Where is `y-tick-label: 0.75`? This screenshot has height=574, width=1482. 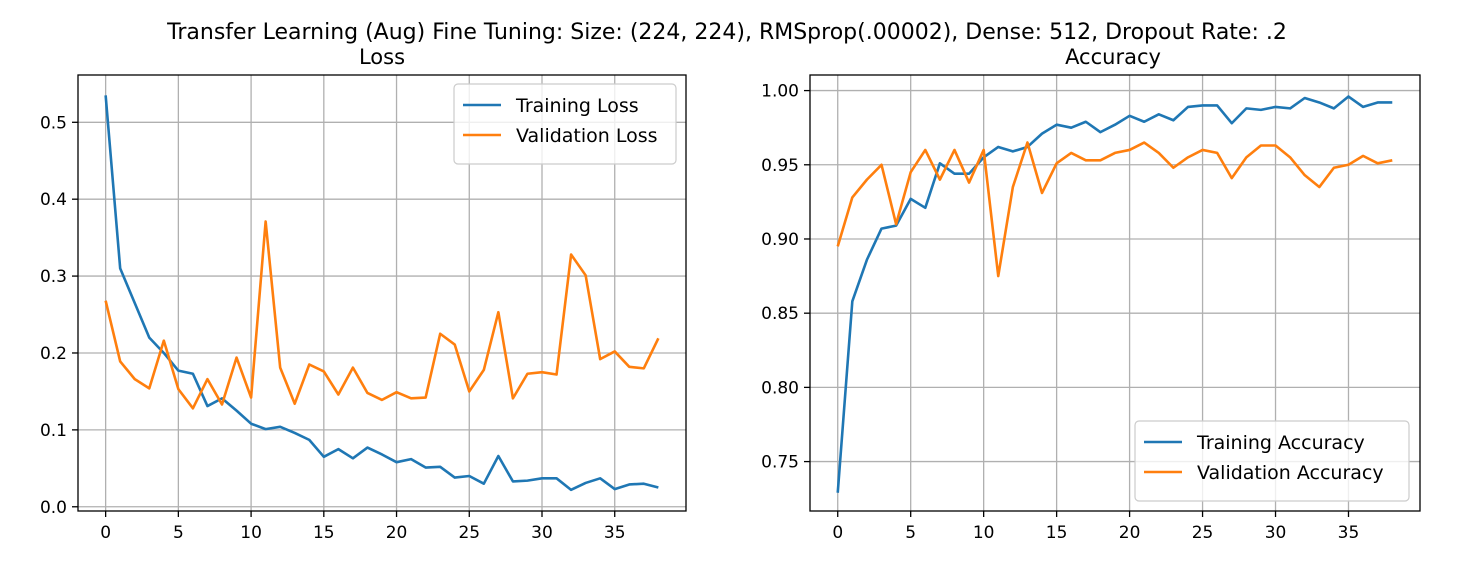 y-tick-label: 0.75 is located at coordinates (780, 463).